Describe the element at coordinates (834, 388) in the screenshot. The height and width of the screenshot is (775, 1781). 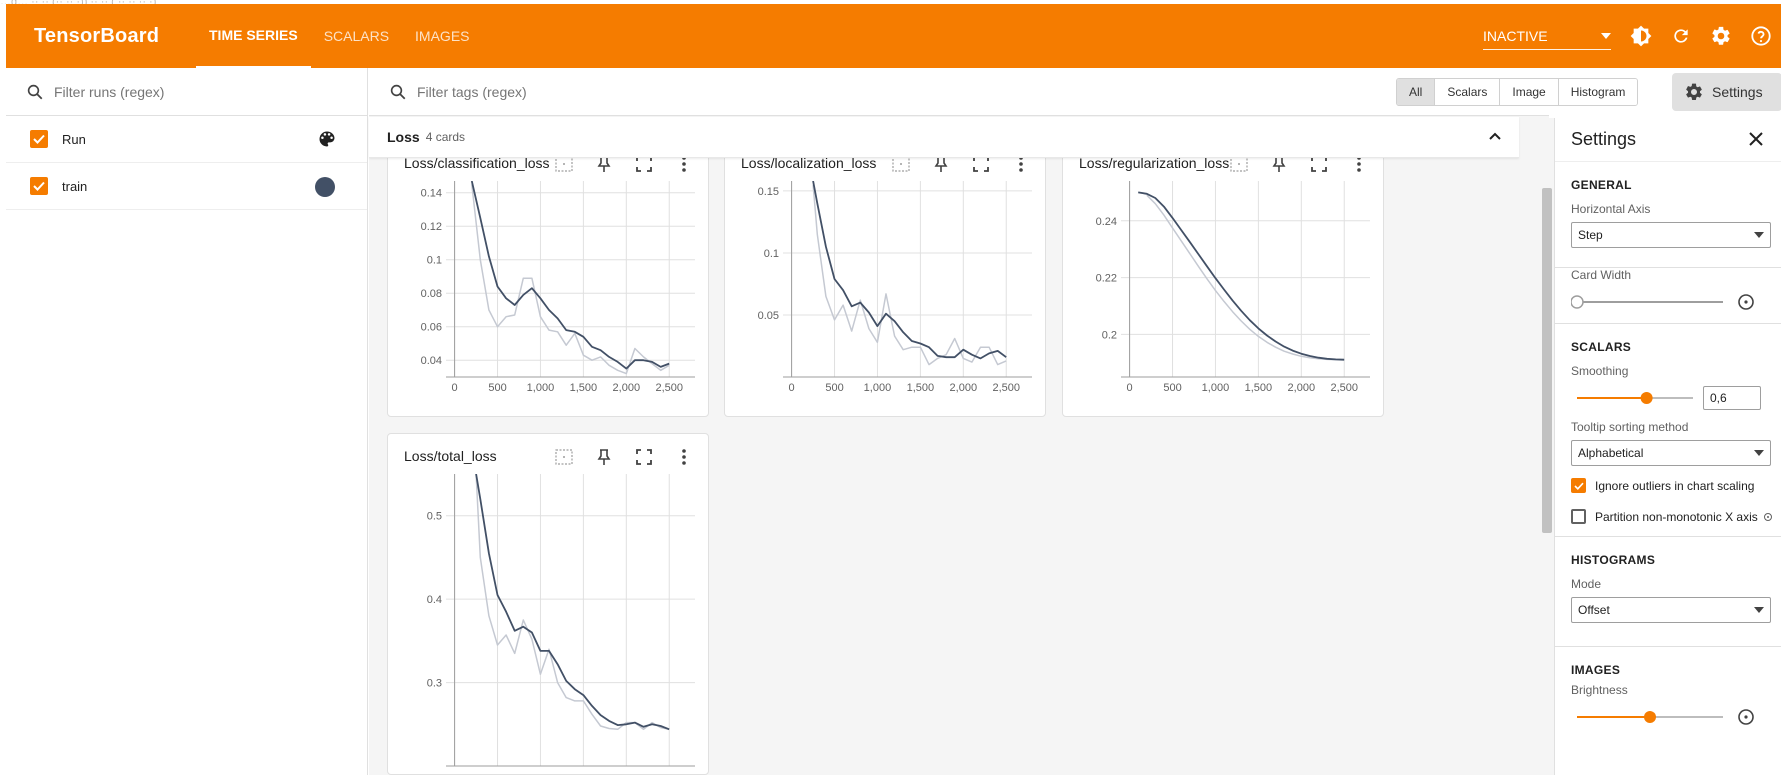
I see `x-tick-label: 500` at that location.